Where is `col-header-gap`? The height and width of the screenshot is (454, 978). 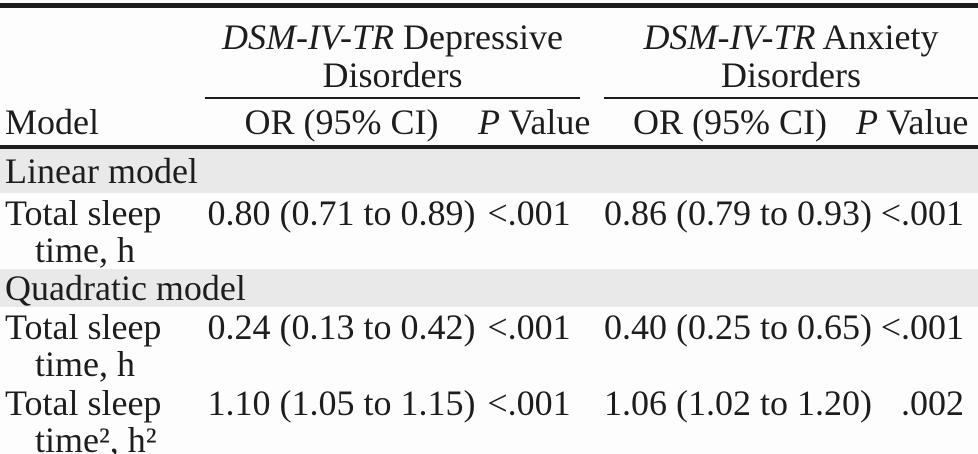
col-header-gap is located at coordinates (592, 123).